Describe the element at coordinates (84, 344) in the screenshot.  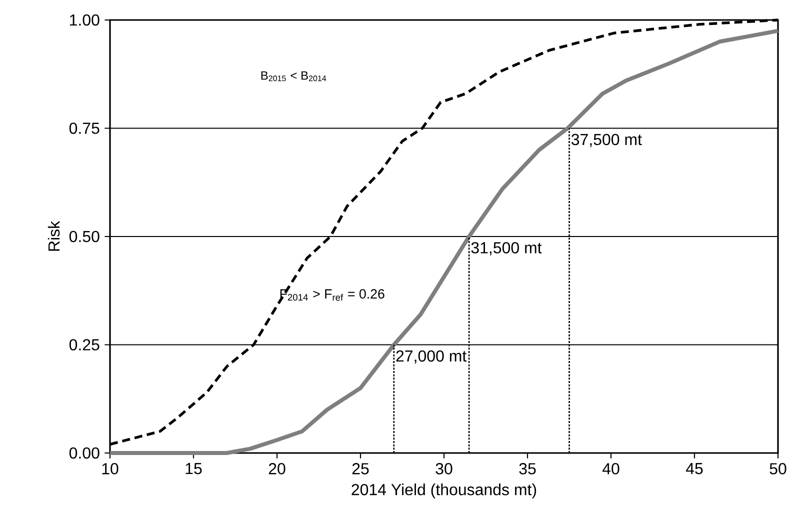
I see `y-tick-label: 0.25` at that location.